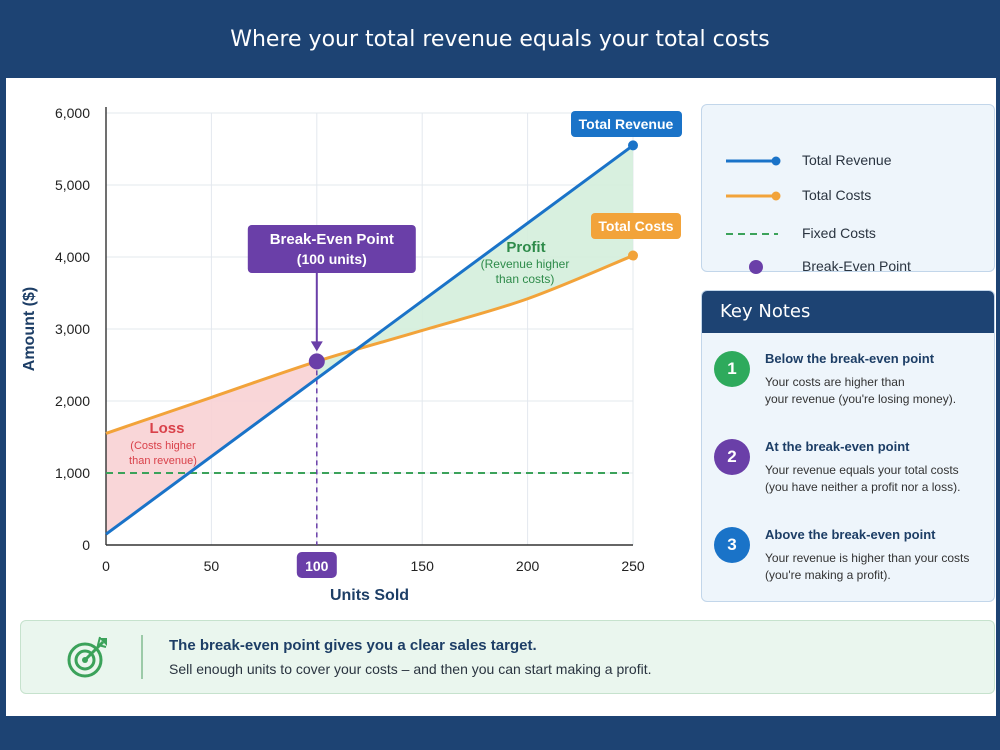  Describe the element at coordinates (332, 239) in the screenshot. I see `break-even-callout-title: Break-Even Point` at that location.